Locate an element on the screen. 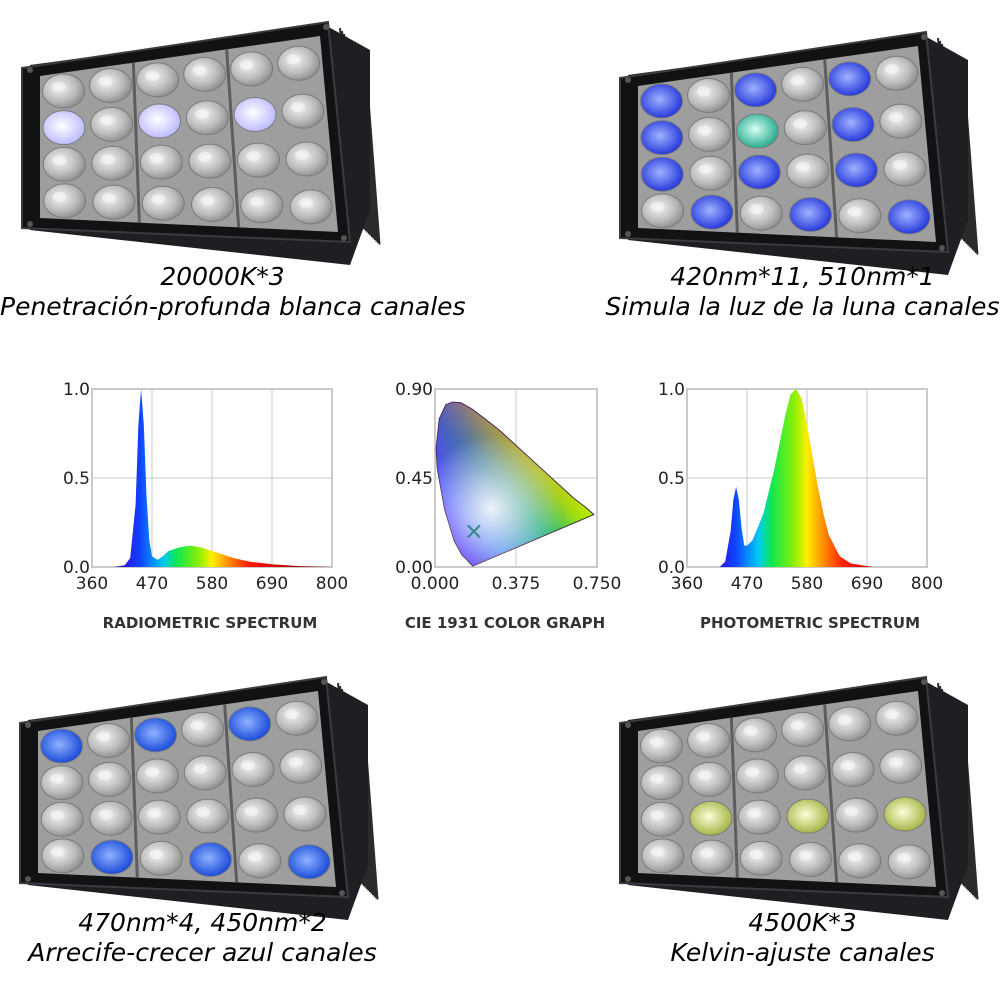 The height and width of the screenshot is (1000, 1000). caption-line2: Simula la luz de la luna canales is located at coordinates (802, 306).